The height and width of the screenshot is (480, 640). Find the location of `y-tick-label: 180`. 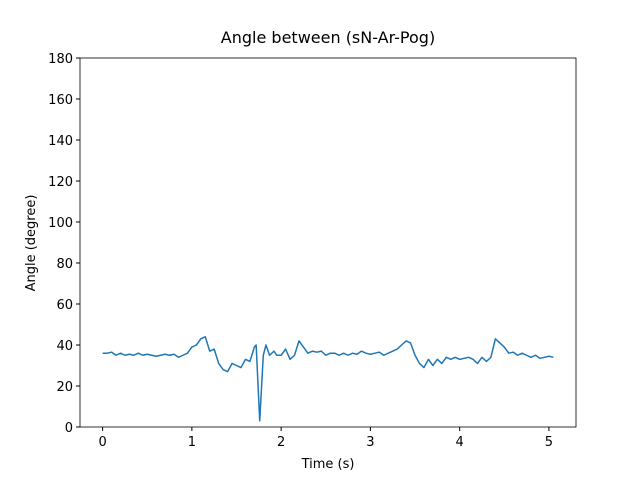

y-tick-label: 180 is located at coordinates (60, 59).